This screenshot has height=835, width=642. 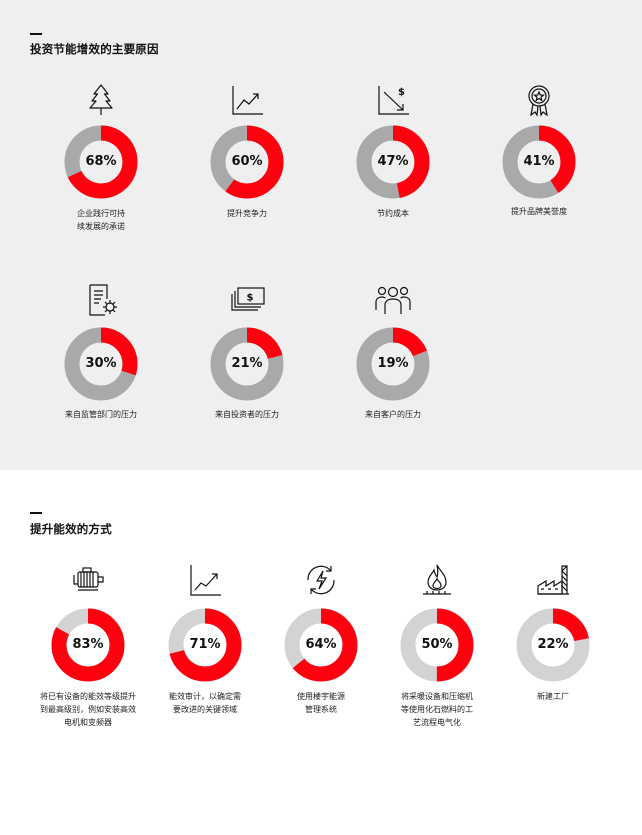 I want to click on donut-category-label: 将已有设备的能效等级提升 到最高级别，例如安装高效 电机和变频器, so click(x=88, y=709).